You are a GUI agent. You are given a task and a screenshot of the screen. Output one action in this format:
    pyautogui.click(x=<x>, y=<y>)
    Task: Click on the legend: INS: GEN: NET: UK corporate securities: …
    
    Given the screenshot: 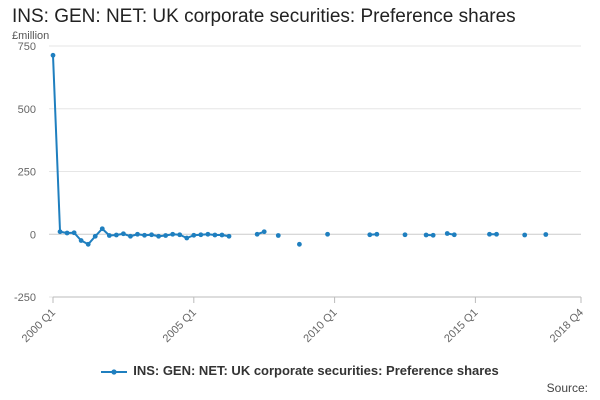 What is the action you would take?
    pyautogui.click(x=300, y=370)
    